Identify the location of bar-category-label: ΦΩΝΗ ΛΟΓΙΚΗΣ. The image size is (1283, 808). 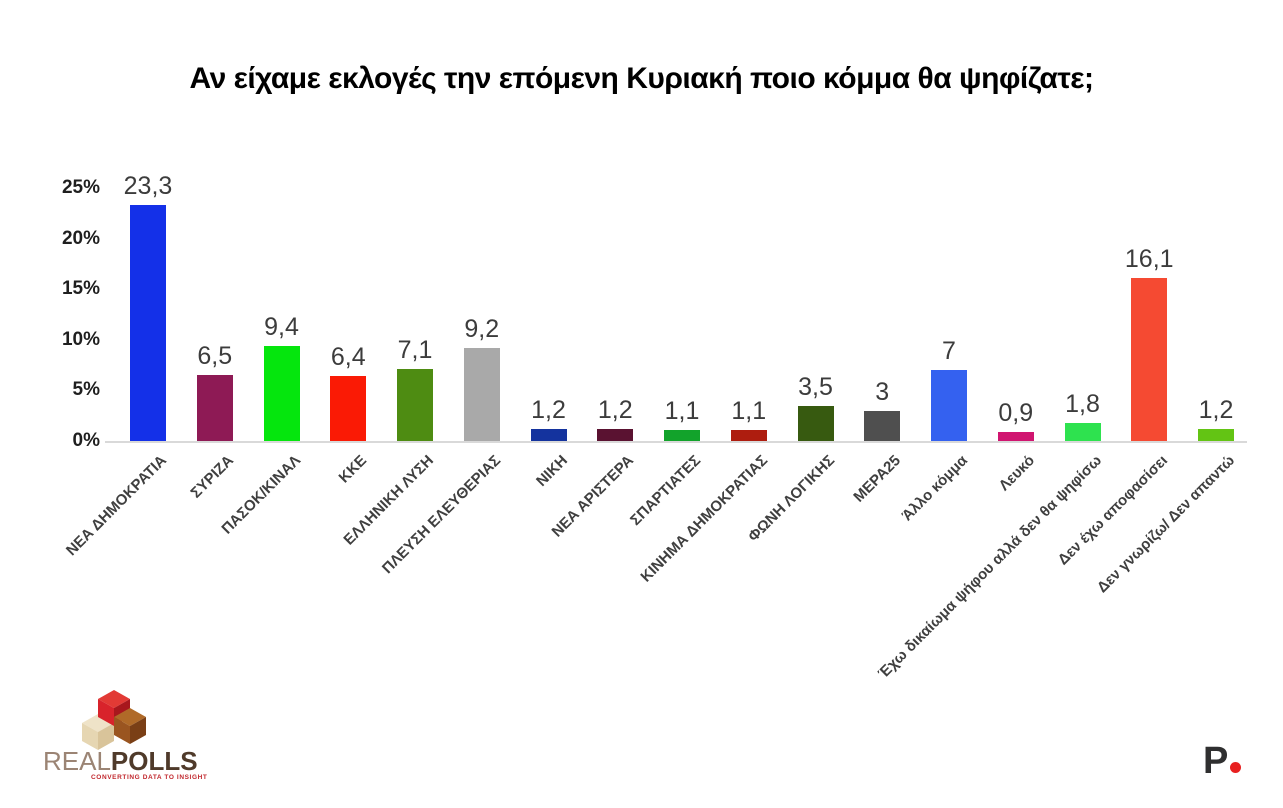
(791, 499).